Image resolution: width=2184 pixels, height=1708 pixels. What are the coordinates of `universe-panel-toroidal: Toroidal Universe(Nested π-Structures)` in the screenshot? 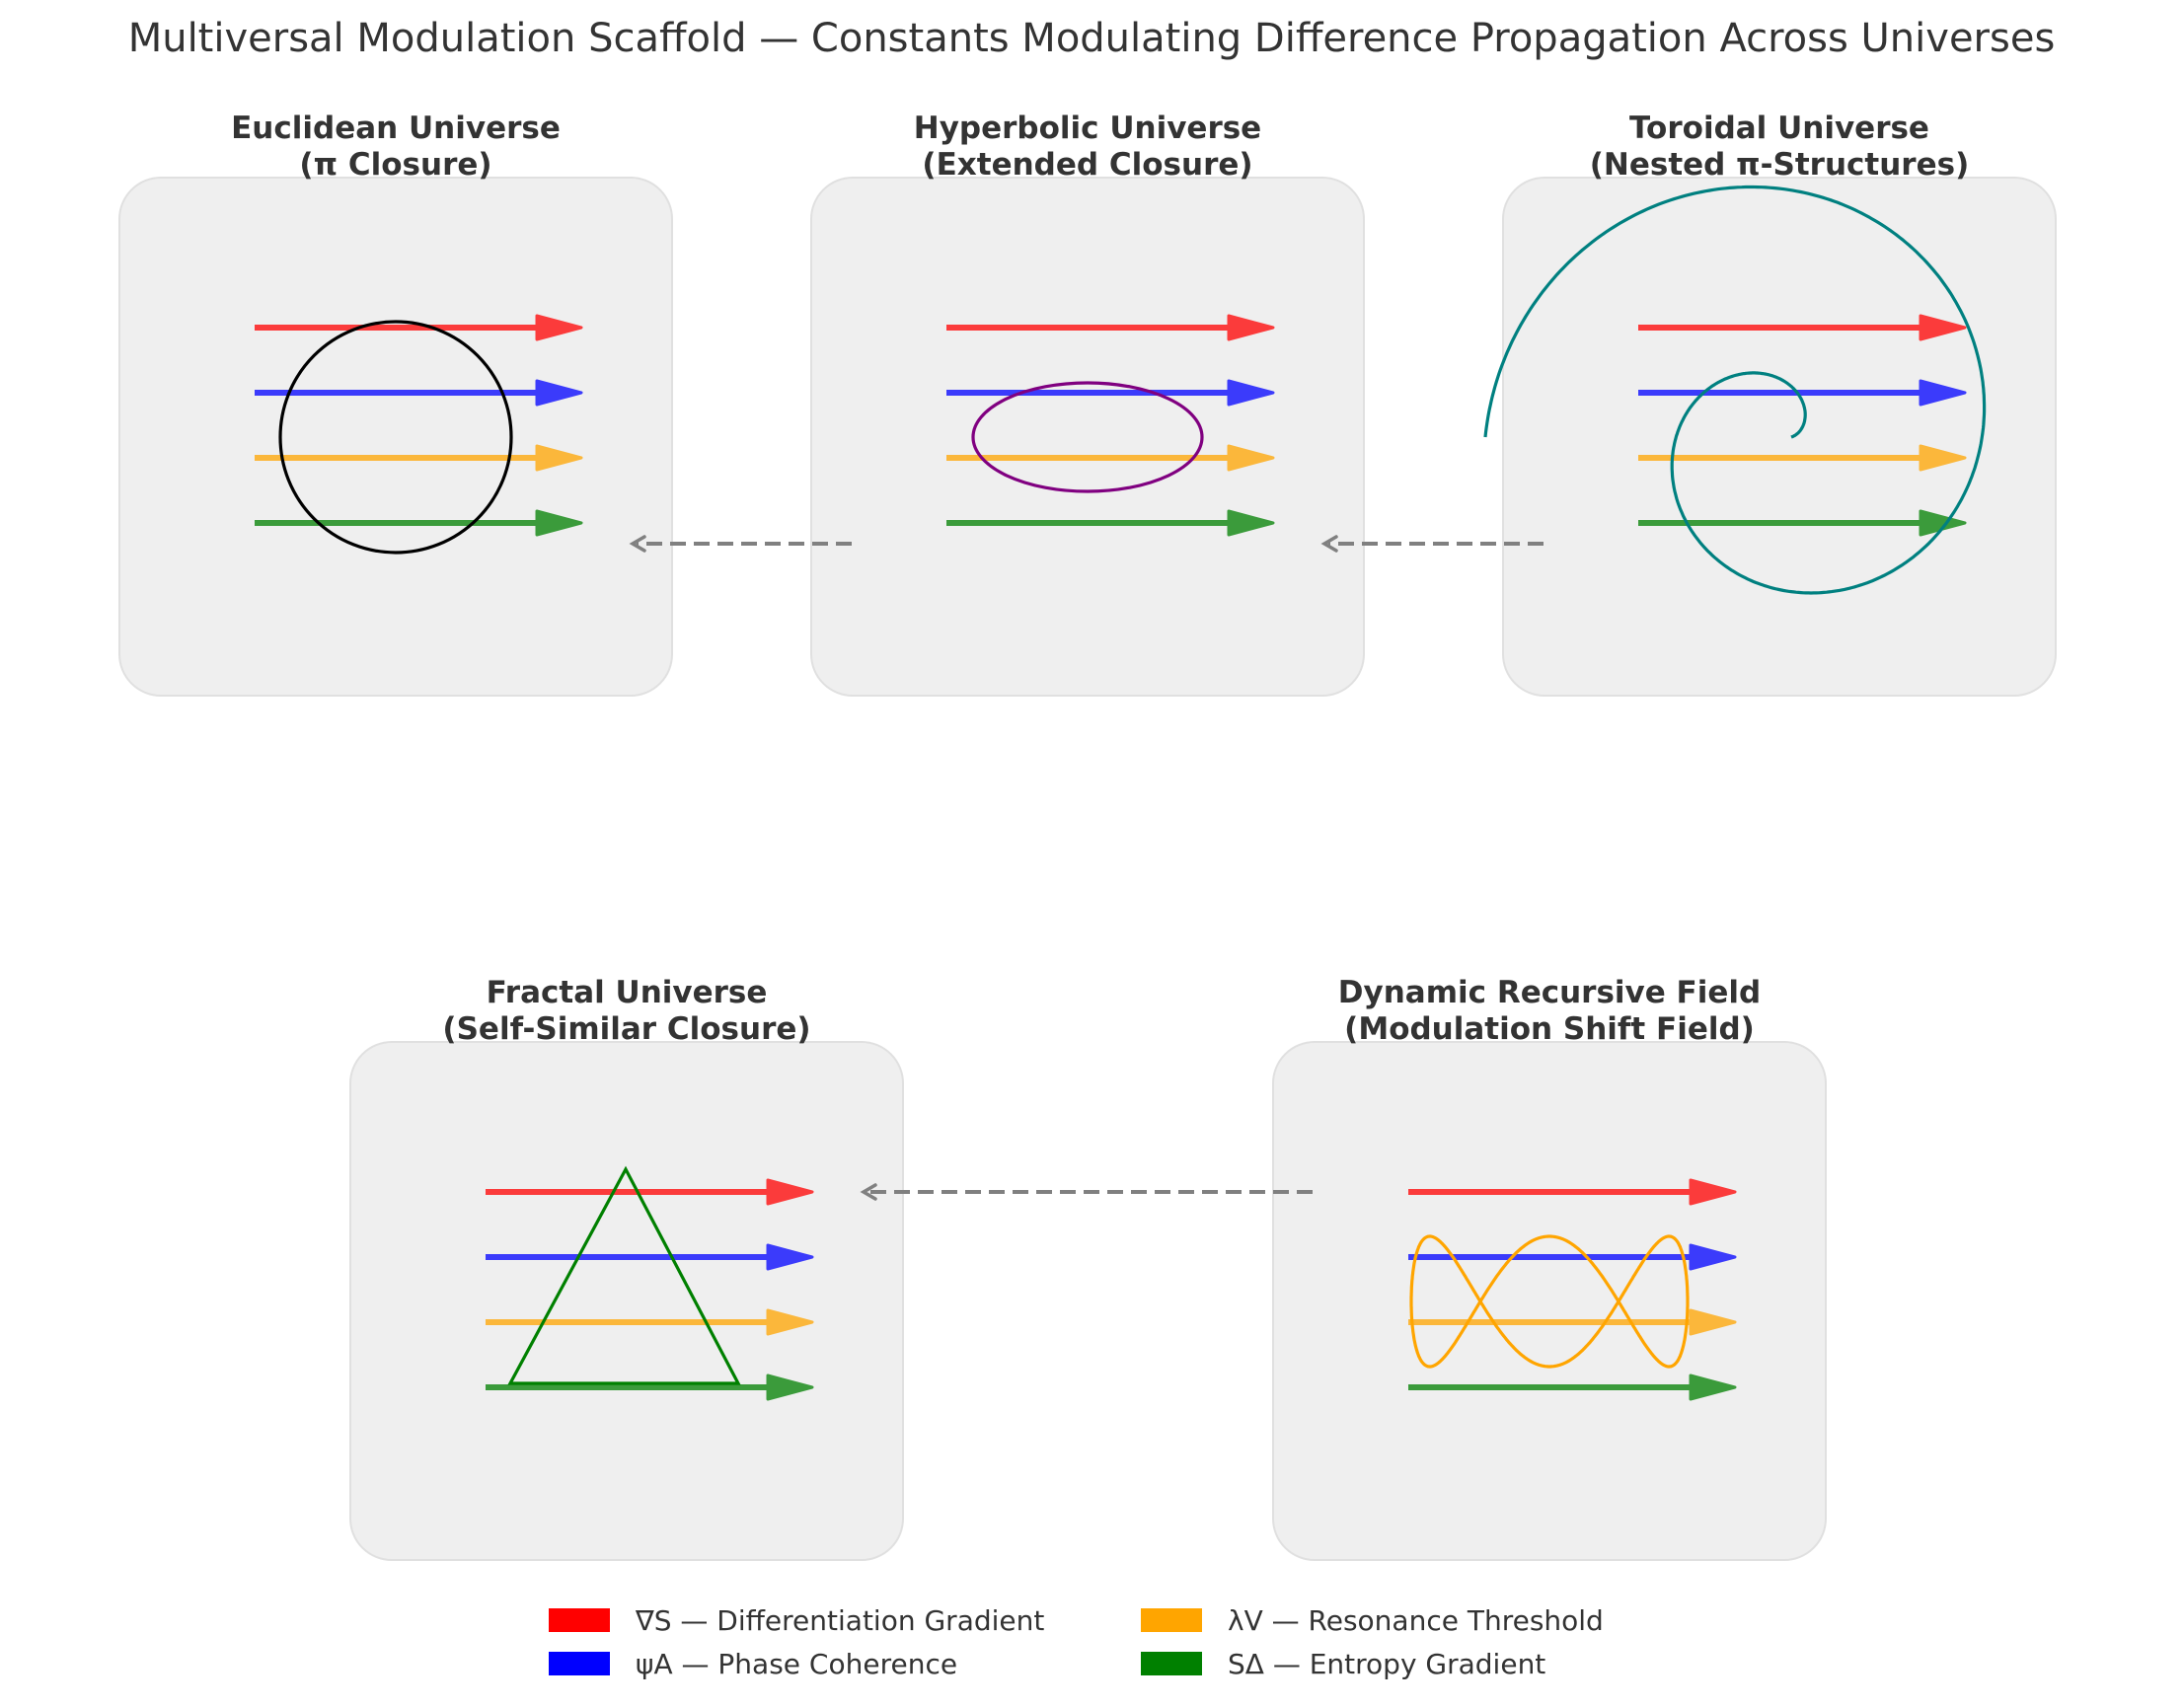 It's located at (1770, 404).